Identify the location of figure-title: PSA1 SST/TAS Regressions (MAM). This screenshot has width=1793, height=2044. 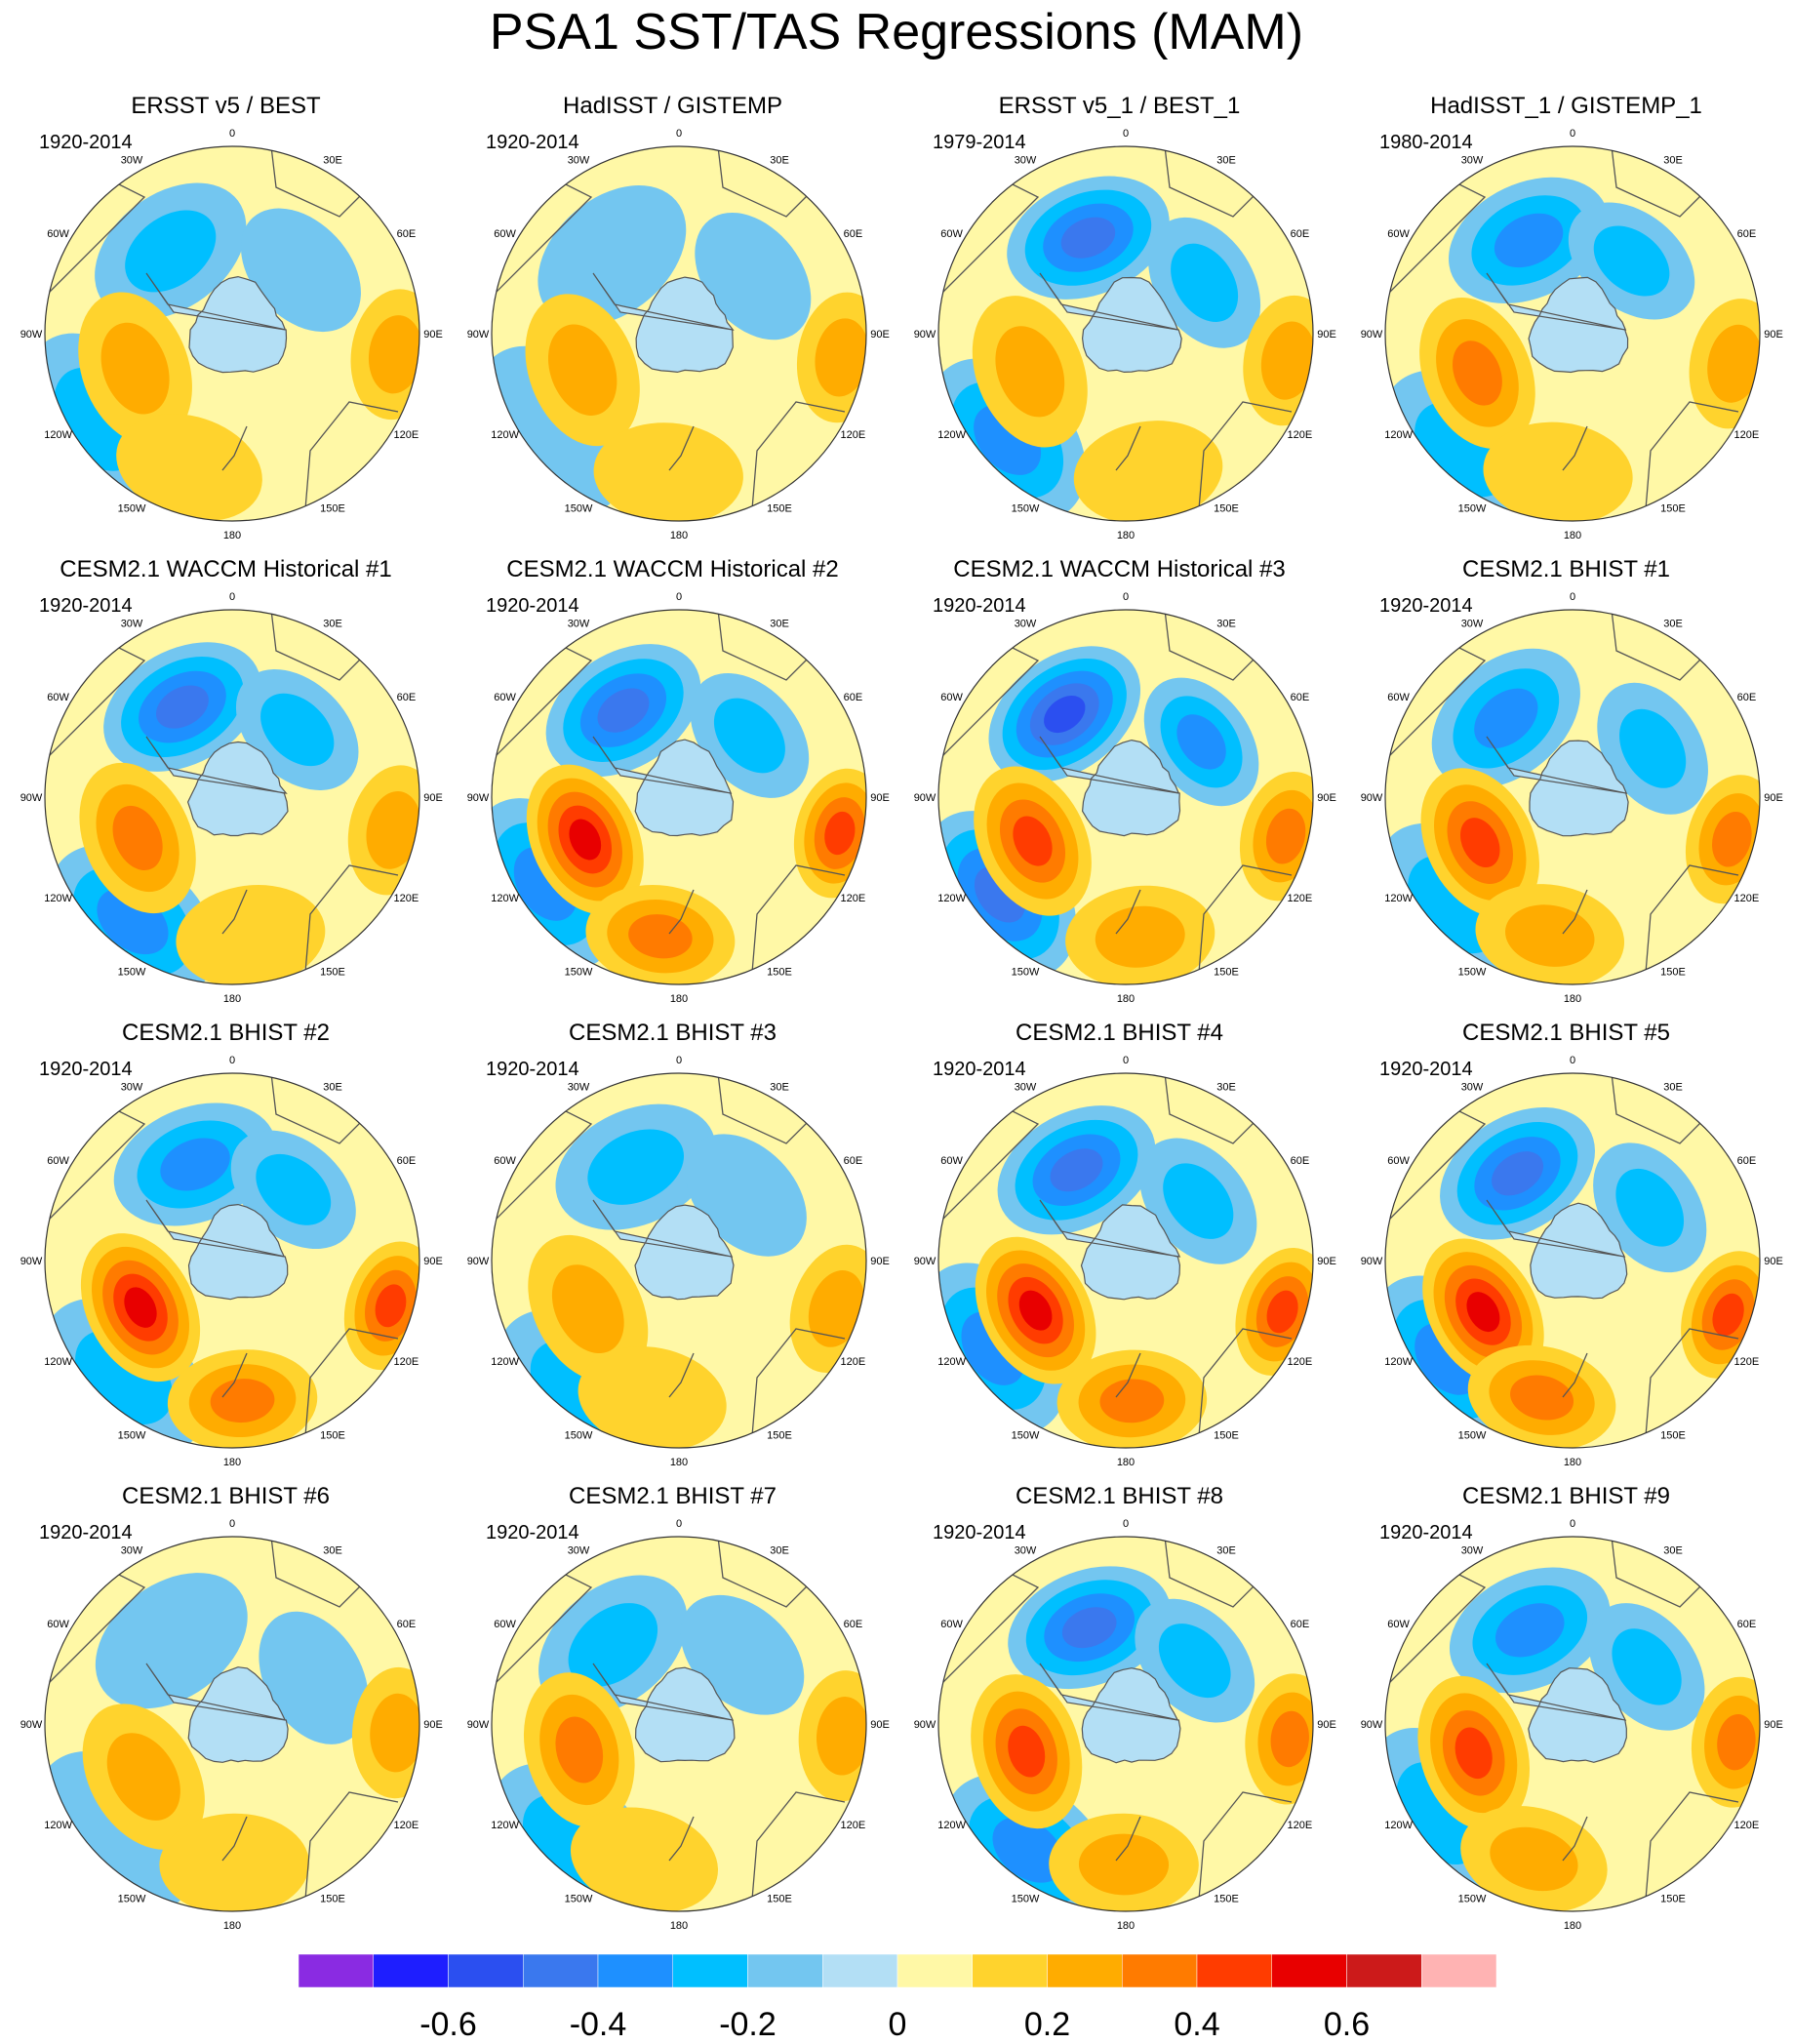
(897, 32).